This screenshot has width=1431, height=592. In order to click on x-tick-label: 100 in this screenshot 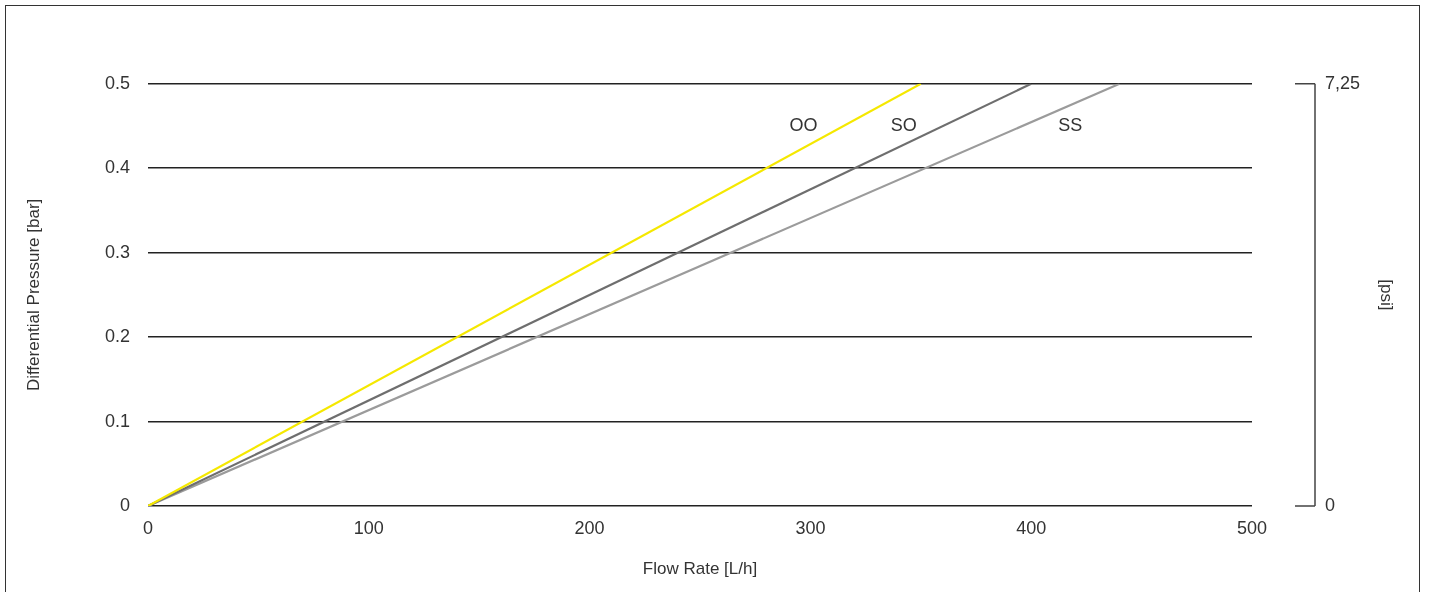, I will do `click(368, 527)`.